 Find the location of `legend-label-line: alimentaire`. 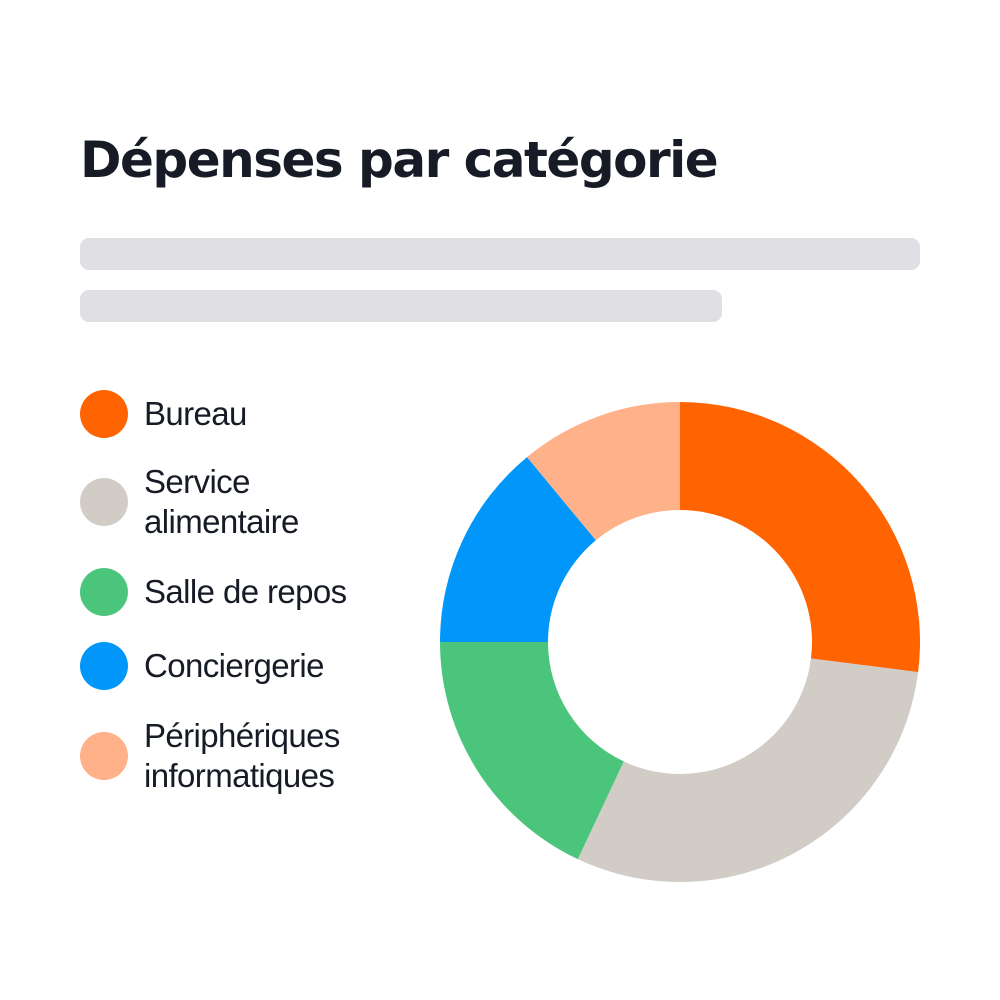

legend-label-line: alimentaire is located at coordinates (221, 521).